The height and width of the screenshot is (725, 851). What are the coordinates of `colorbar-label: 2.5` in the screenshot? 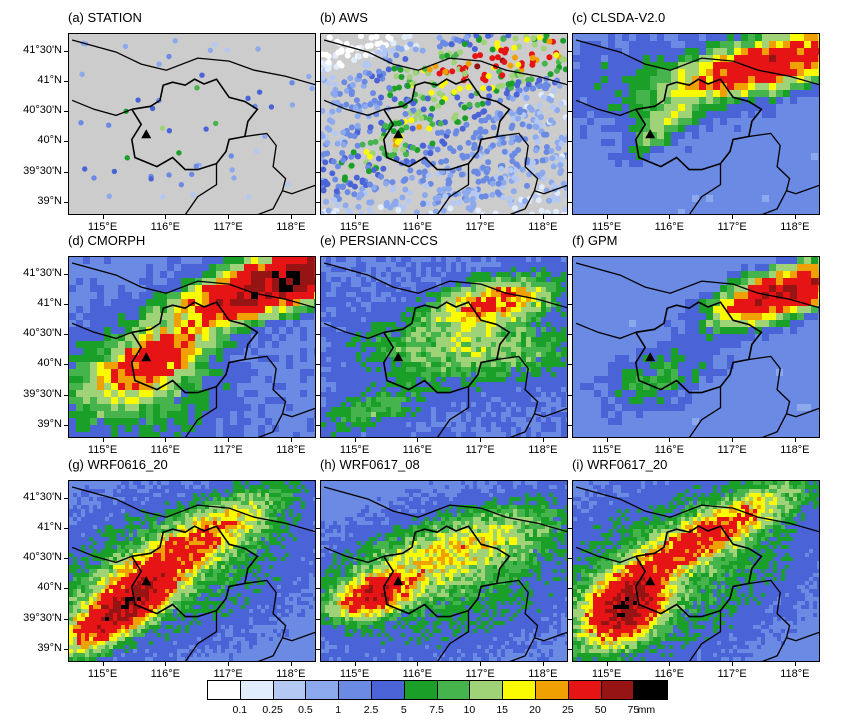 It's located at (371, 710).